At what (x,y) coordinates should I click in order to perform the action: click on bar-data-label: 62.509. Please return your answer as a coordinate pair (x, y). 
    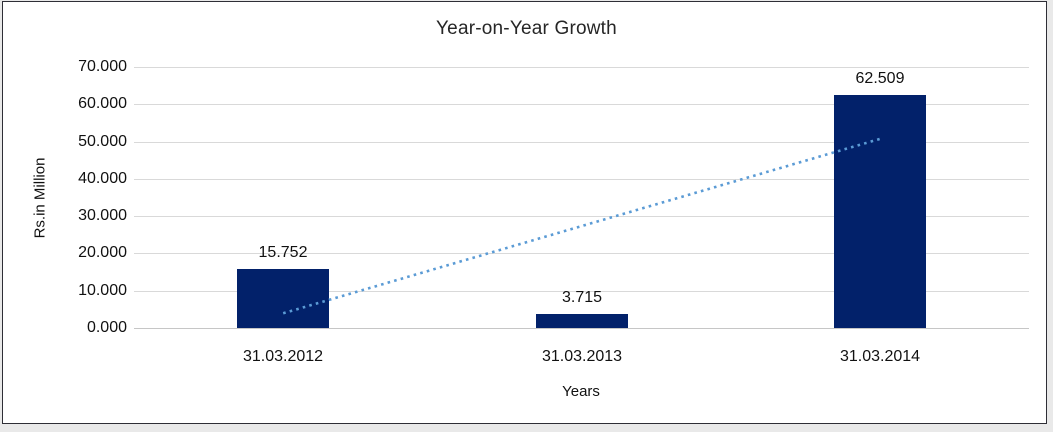
    Looking at the image, I should click on (880, 78).